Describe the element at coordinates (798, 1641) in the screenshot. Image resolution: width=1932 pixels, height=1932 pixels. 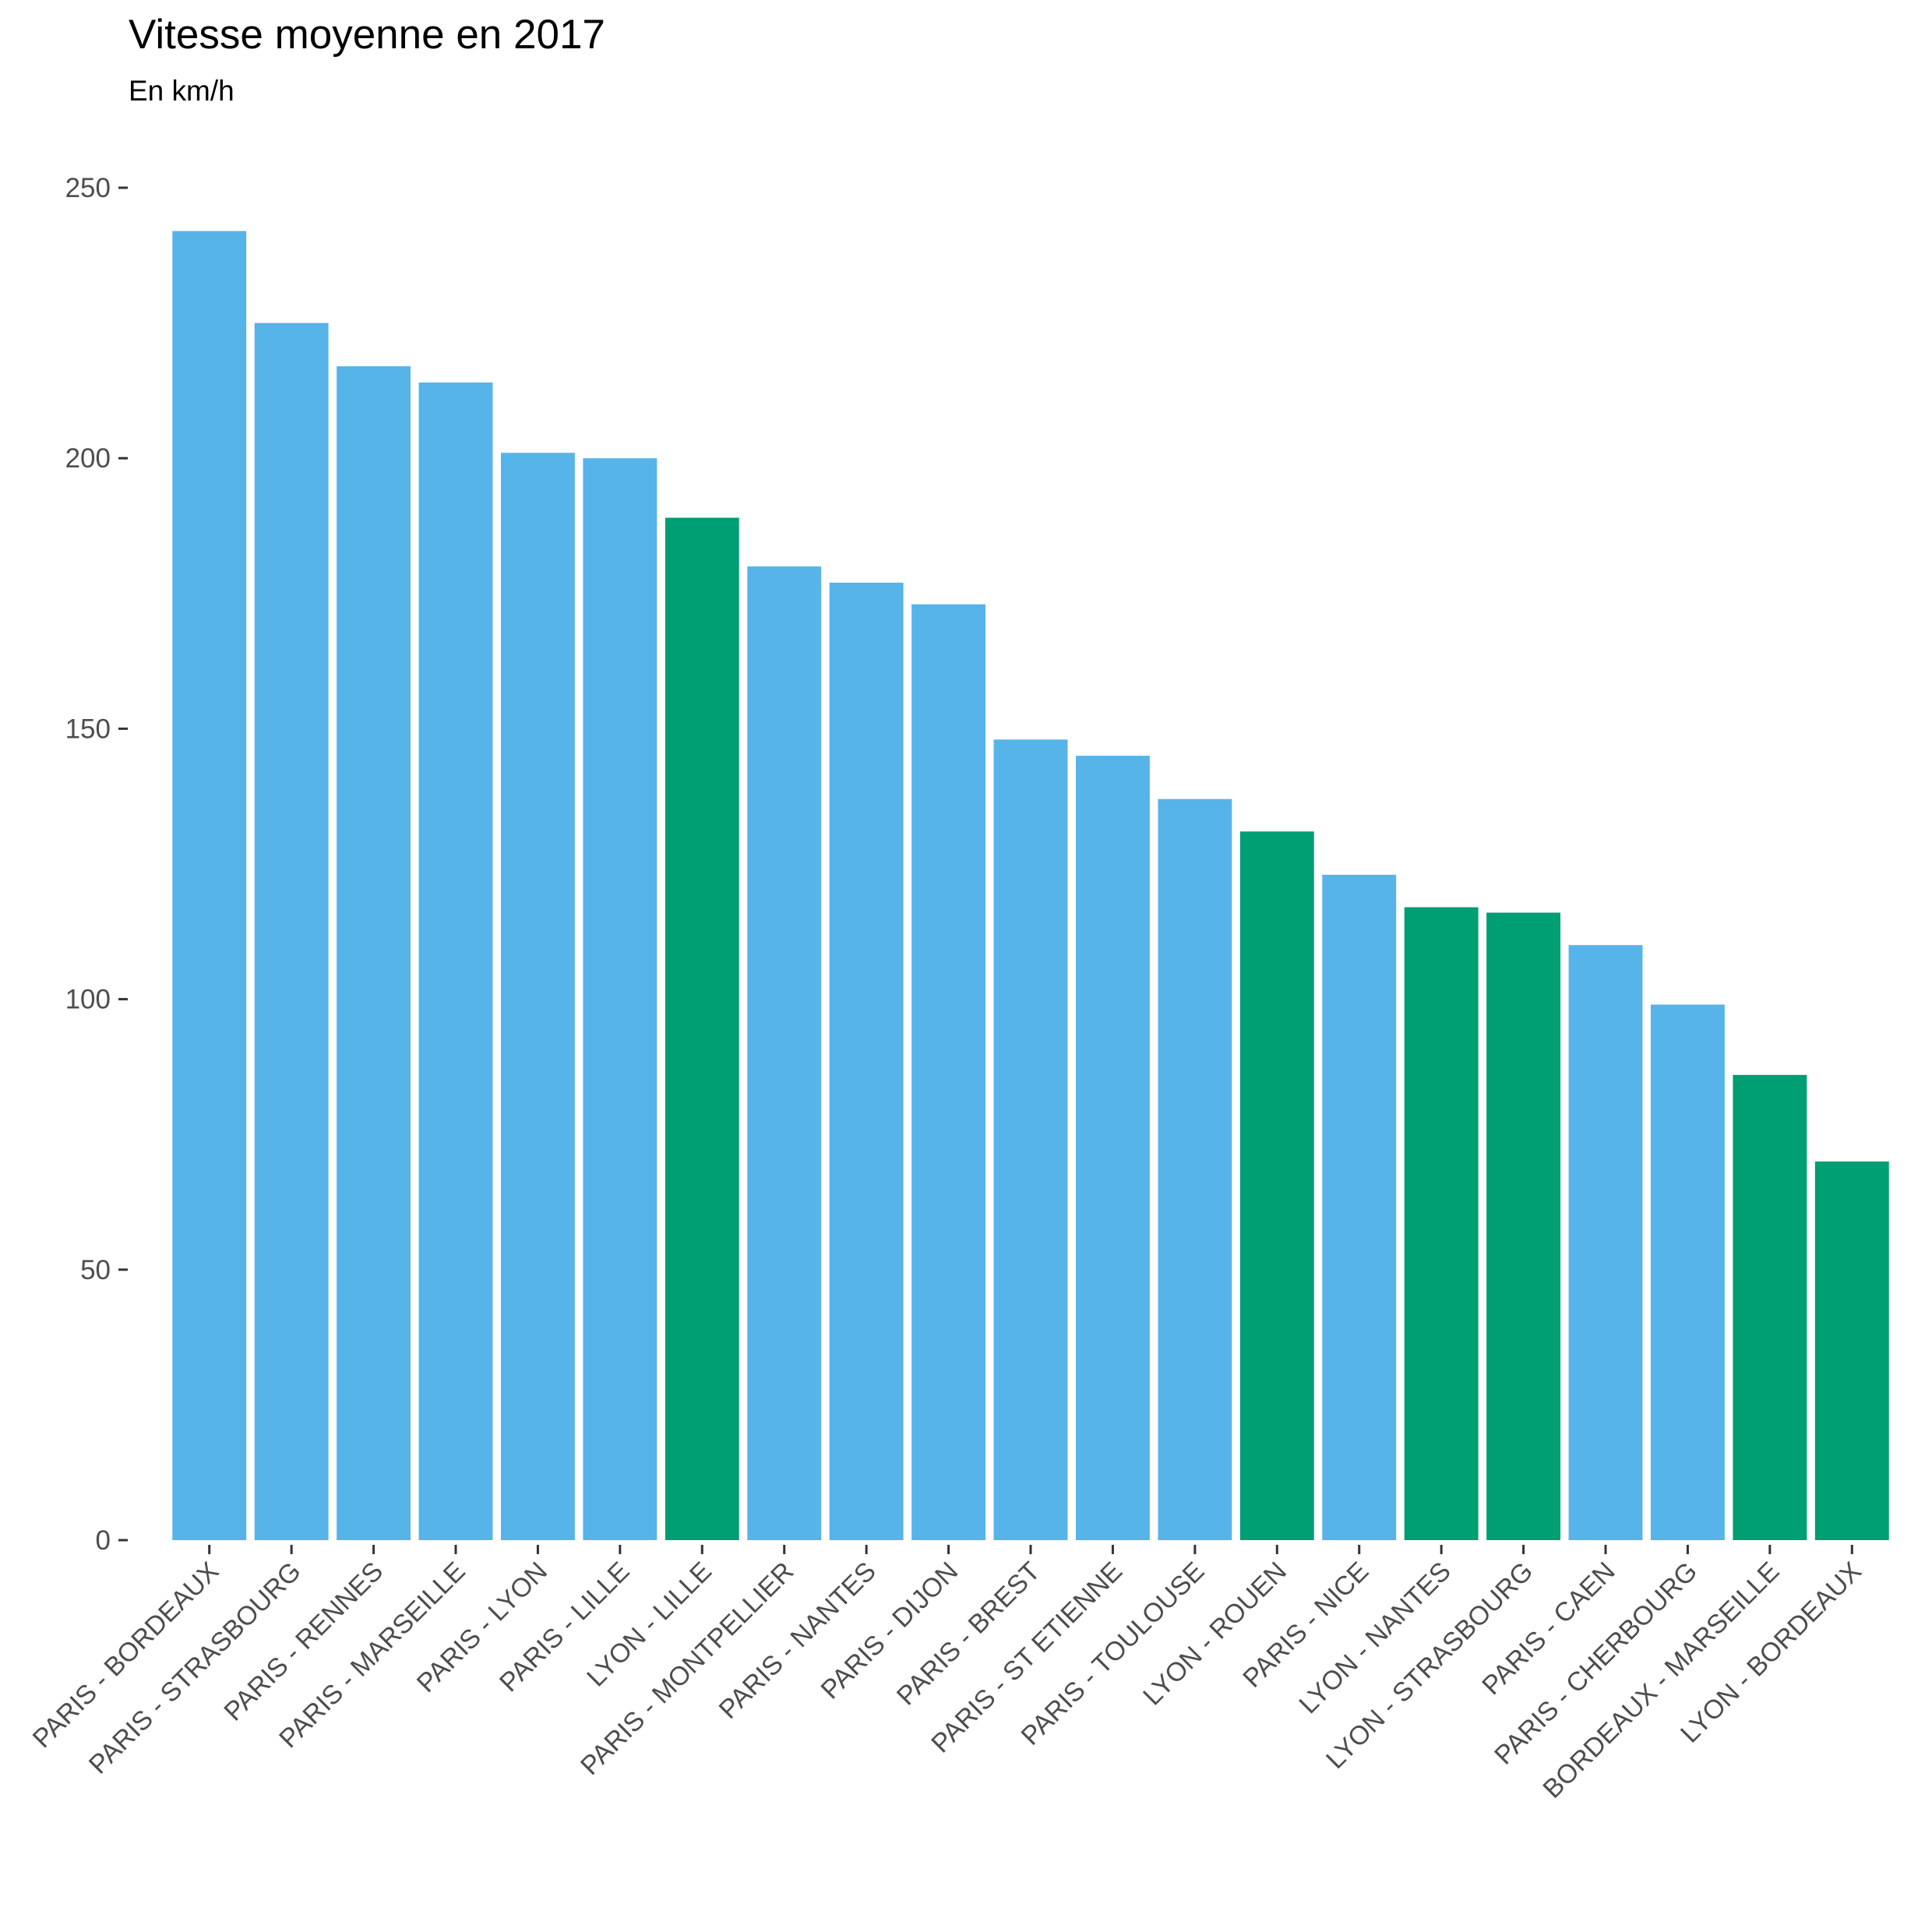
I see `x-tick-label: PARIS - NANTES` at that location.